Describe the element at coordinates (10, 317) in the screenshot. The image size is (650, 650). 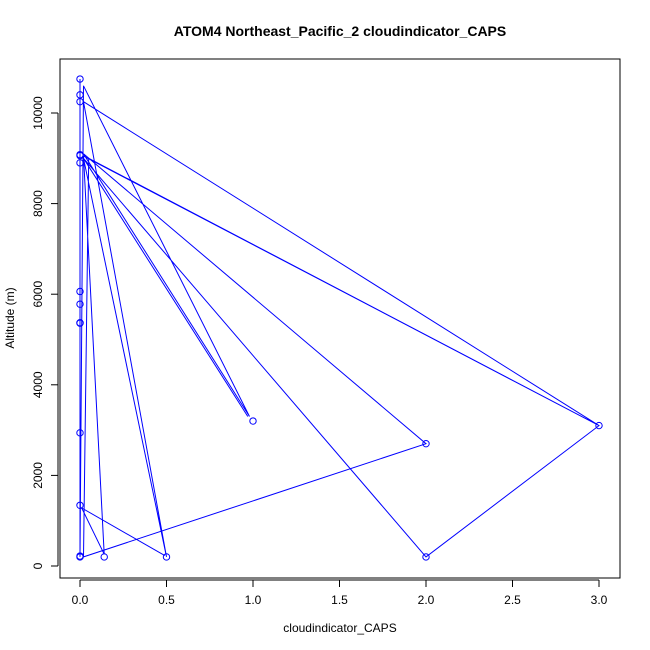
I see `y-axis-label: Altitude (m)` at that location.